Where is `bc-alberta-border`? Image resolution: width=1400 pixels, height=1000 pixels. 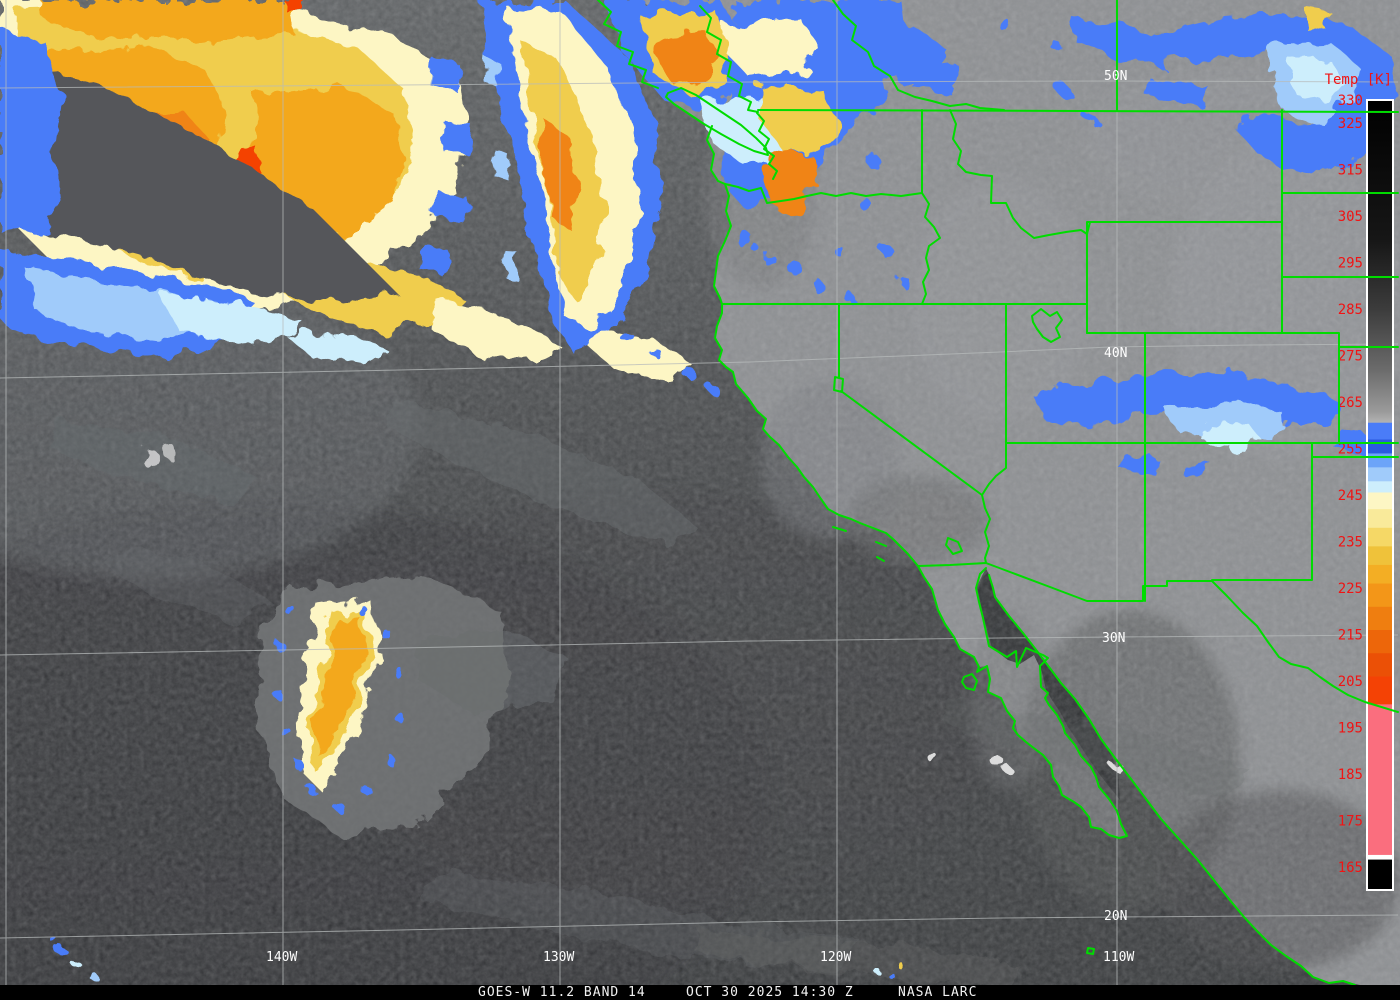
bc-alberta-border is located at coordinates (918, 55).